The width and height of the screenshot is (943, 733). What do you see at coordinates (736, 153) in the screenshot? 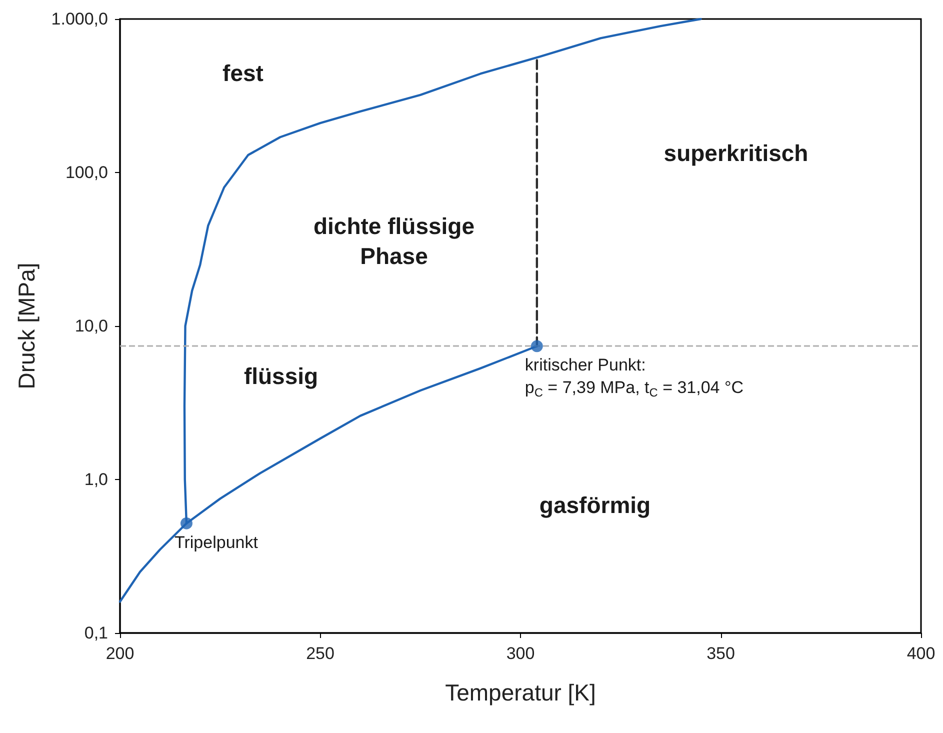
I see `annotation: superkritisch` at bounding box center [736, 153].